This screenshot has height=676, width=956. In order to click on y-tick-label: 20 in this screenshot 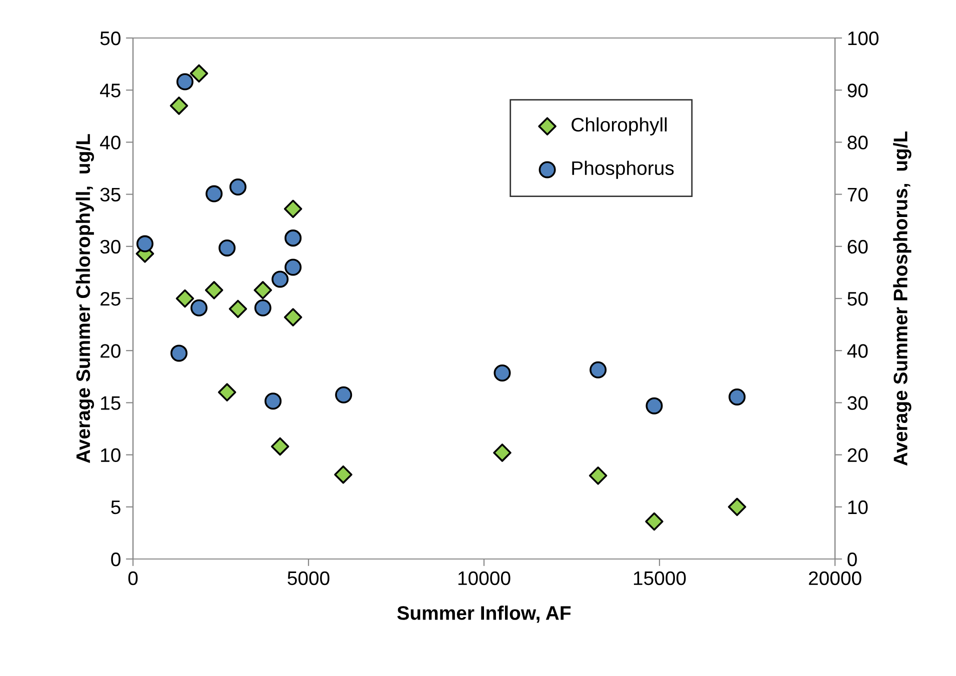, I will do `click(110, 351)`.